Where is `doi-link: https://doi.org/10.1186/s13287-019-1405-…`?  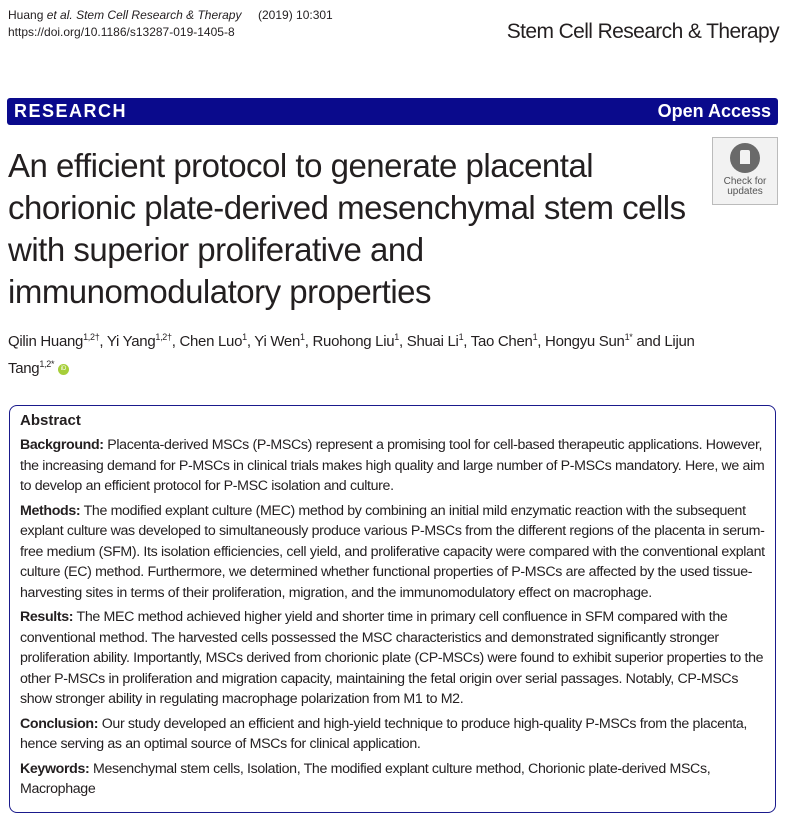 doi-link: https://doi.org/10.1186/s13287-019-1405-… is located at coordinates (121, 32).